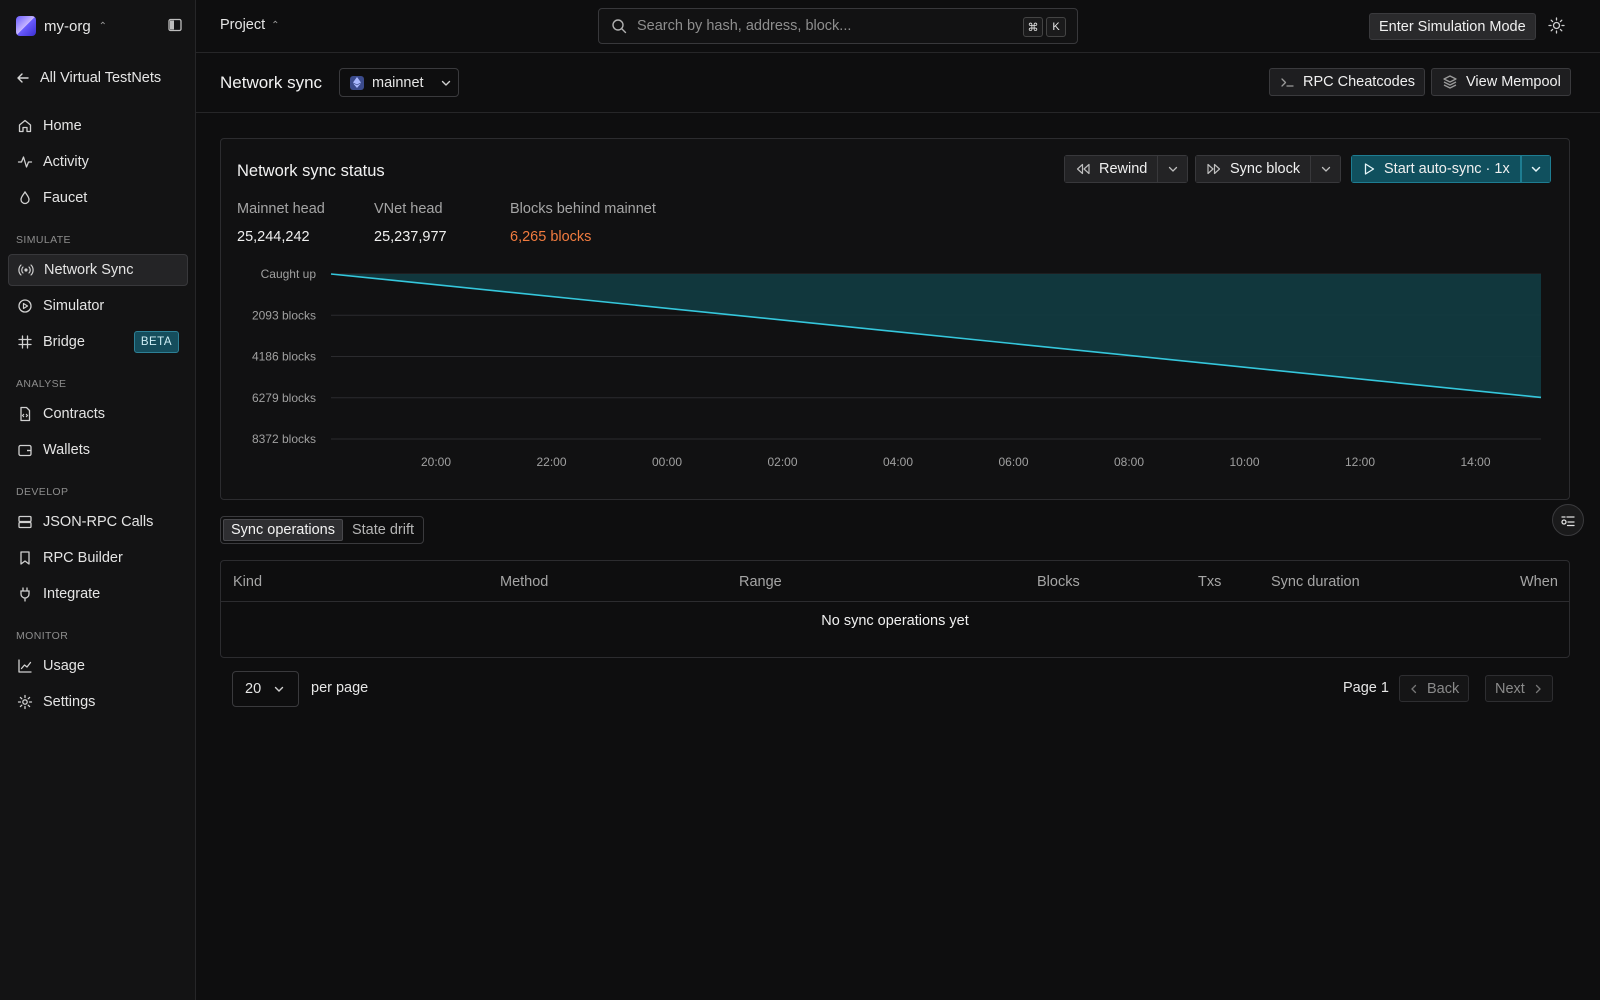  I want to click on empty-state: No sync operations yet, so click(895, 621).